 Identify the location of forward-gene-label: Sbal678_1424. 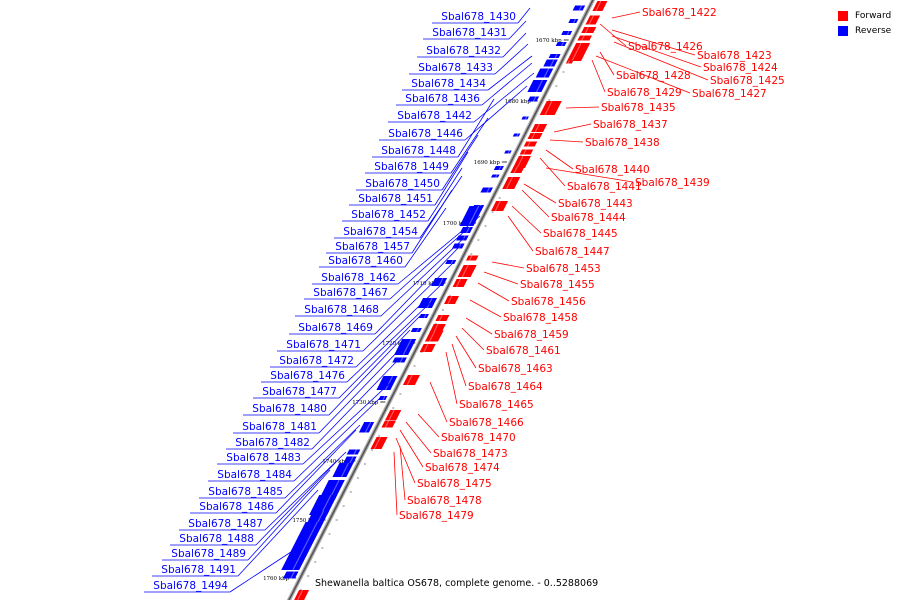
(740, 68).